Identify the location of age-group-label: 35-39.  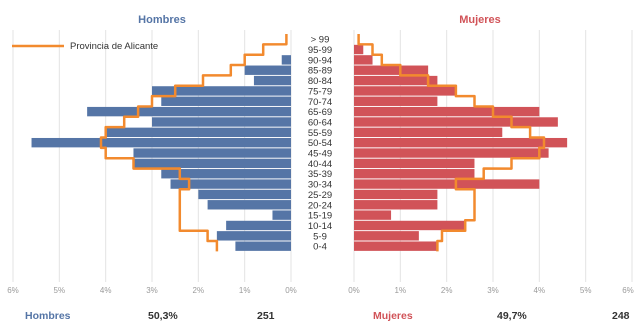
(320, 174).